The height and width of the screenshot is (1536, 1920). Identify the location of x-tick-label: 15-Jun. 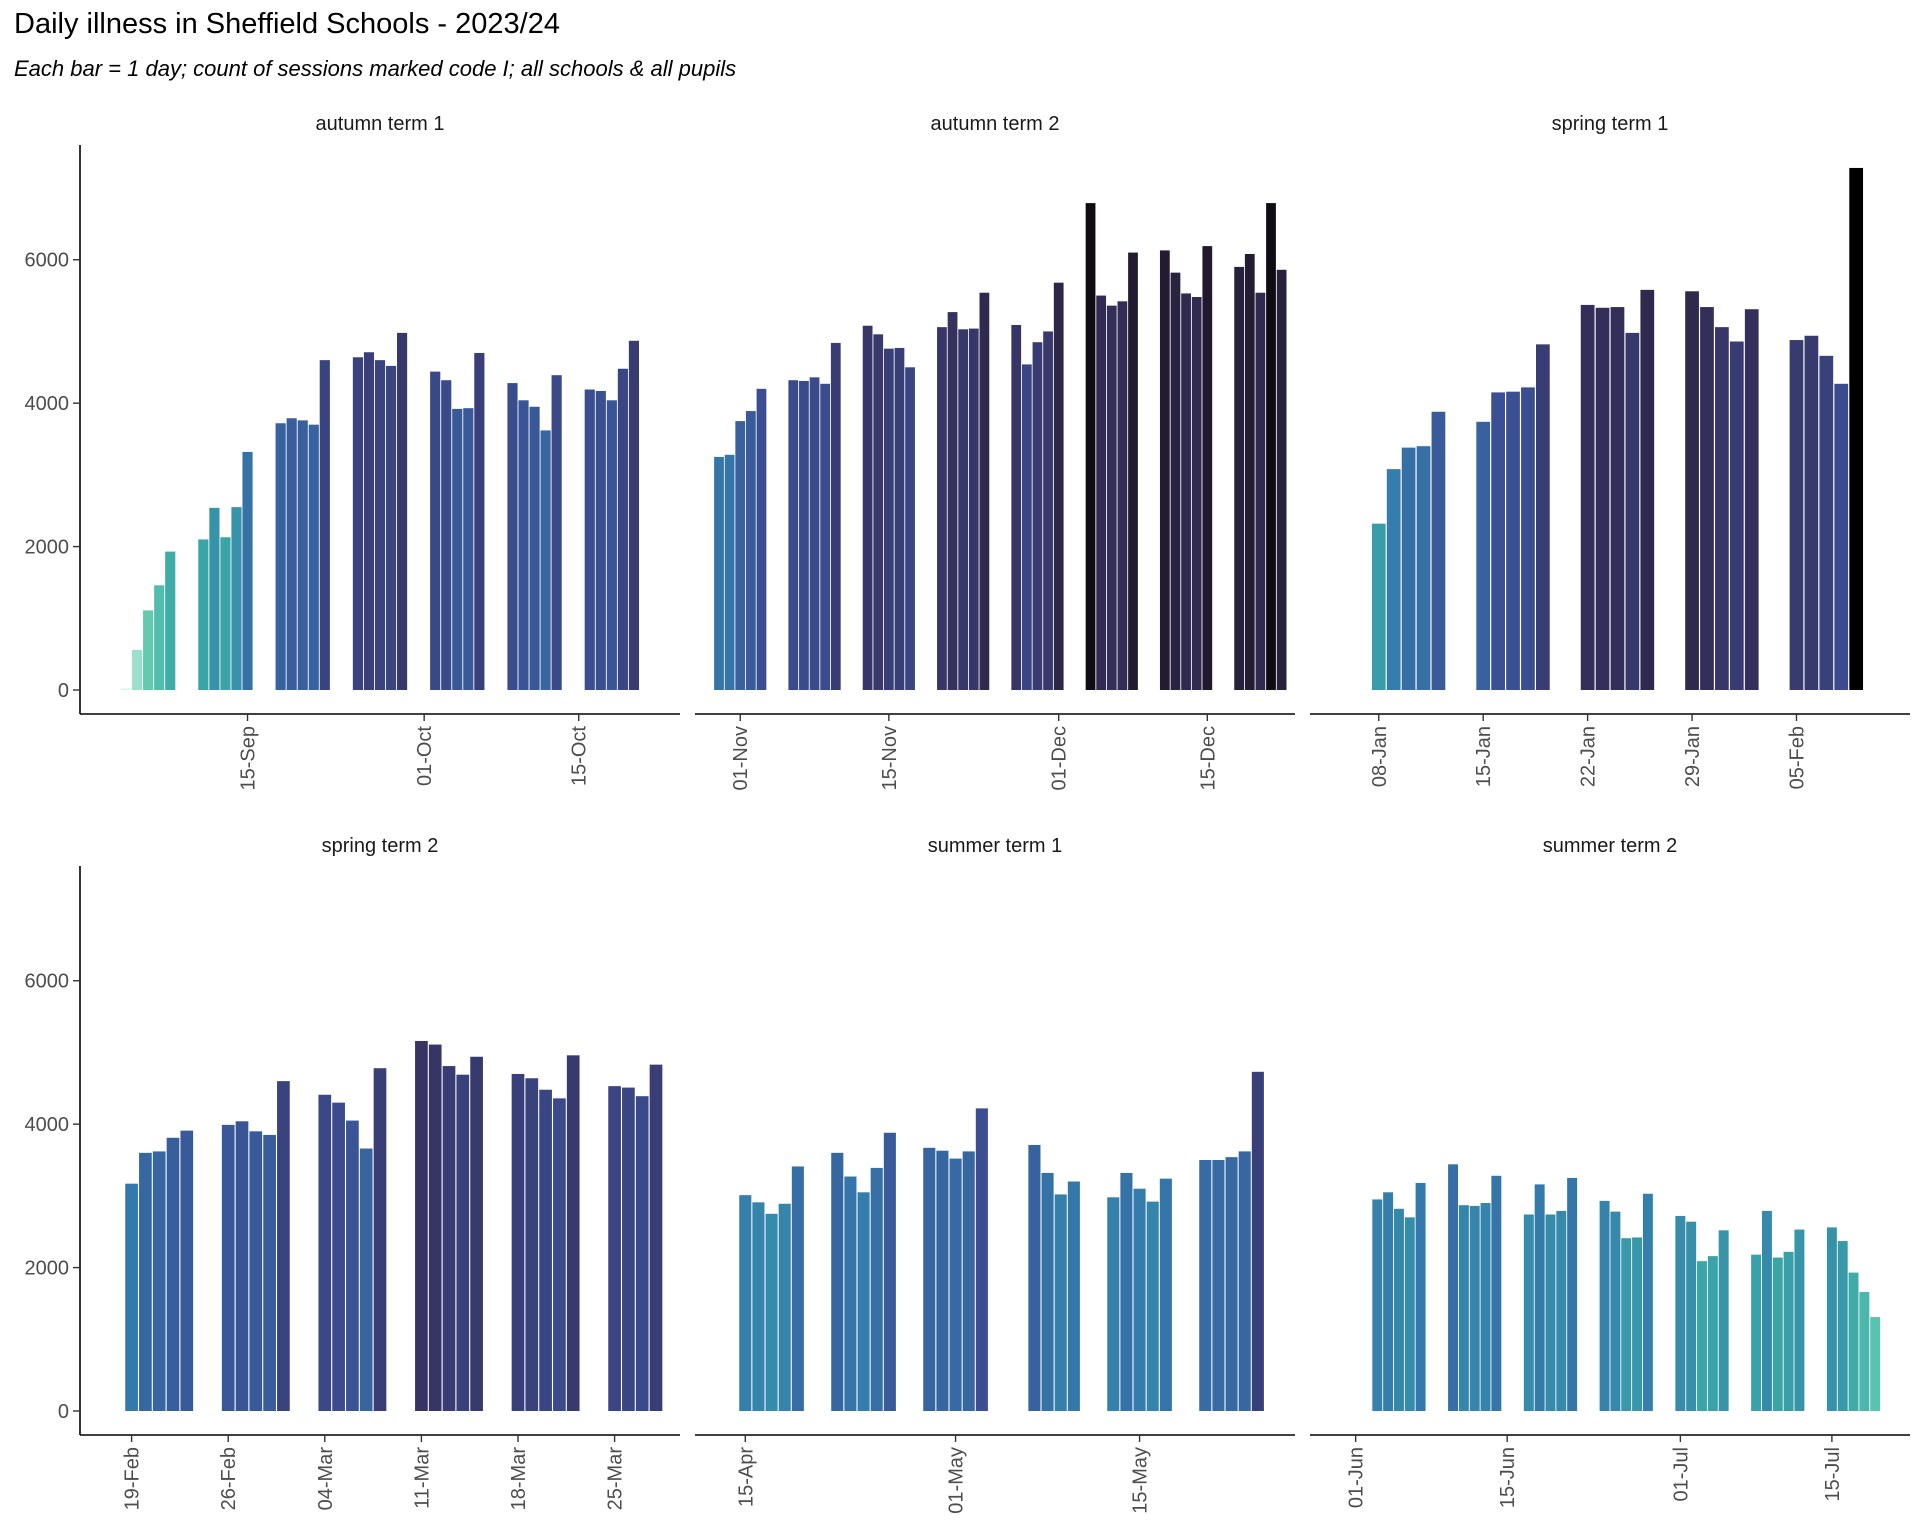
(1508, 1477).